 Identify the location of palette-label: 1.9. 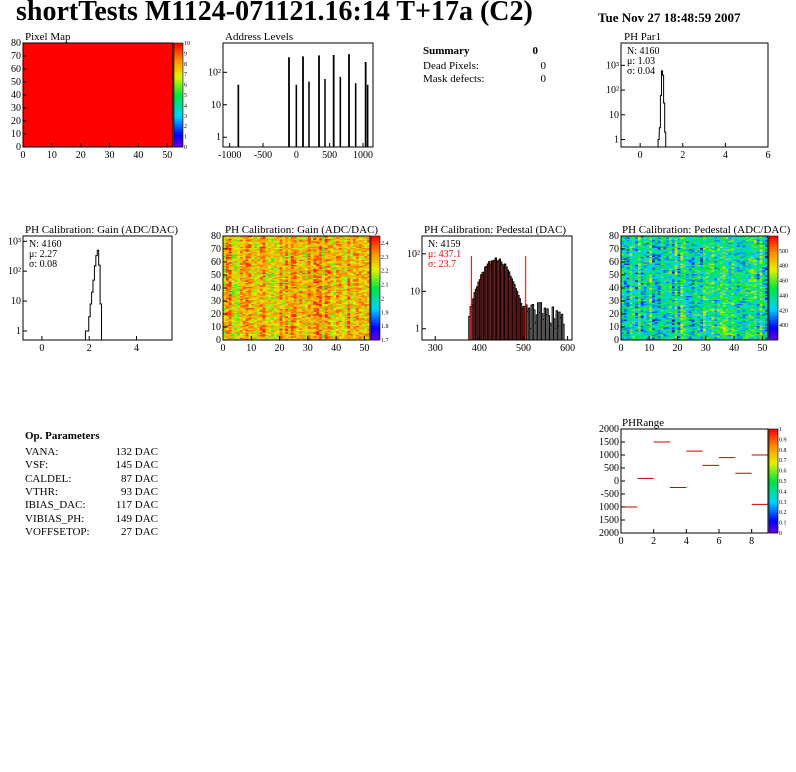
(385, 313).